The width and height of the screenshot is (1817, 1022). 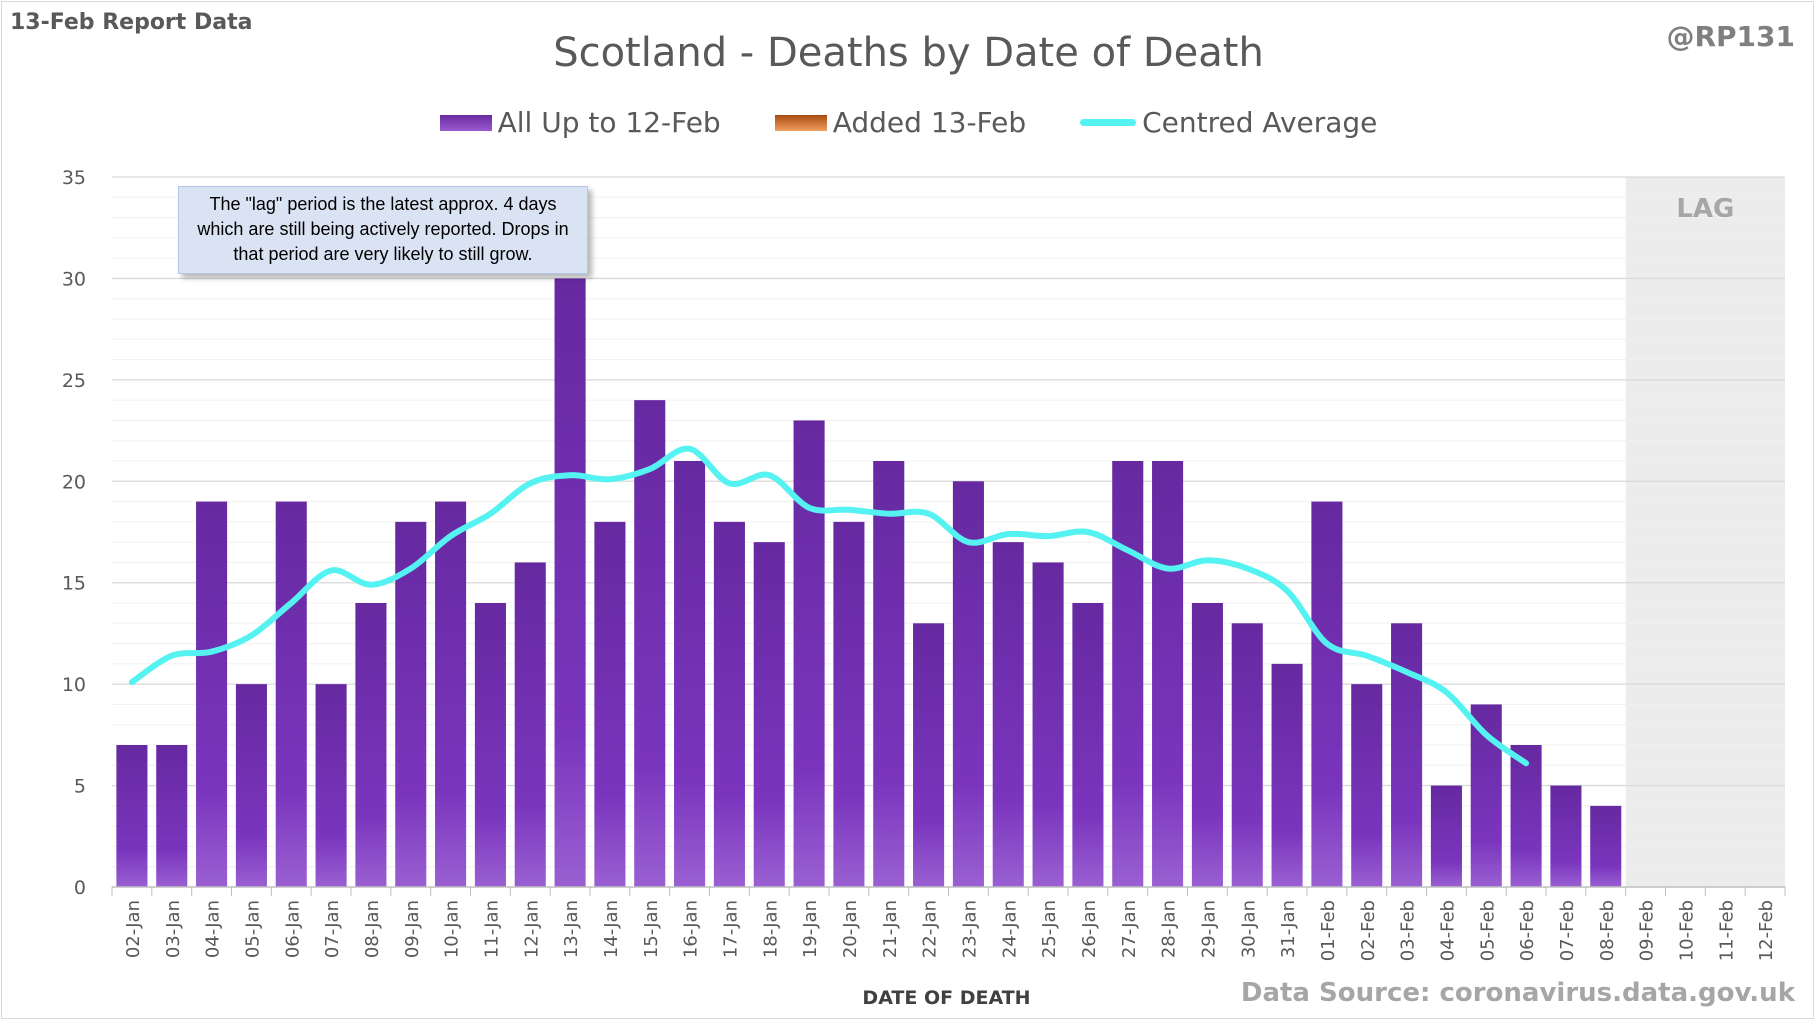 What do you see at coordinates (609, 122) in the screenshot?
I see `legend-label-all: All Up to 12-Feb` at bounding box center [609, 122].